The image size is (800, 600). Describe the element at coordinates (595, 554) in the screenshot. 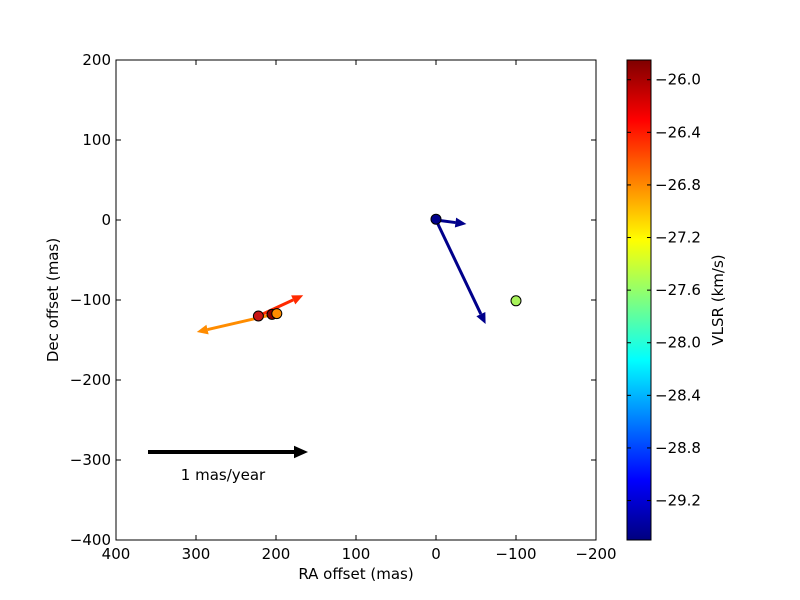

I see `x-tick-label: −200` at that location.